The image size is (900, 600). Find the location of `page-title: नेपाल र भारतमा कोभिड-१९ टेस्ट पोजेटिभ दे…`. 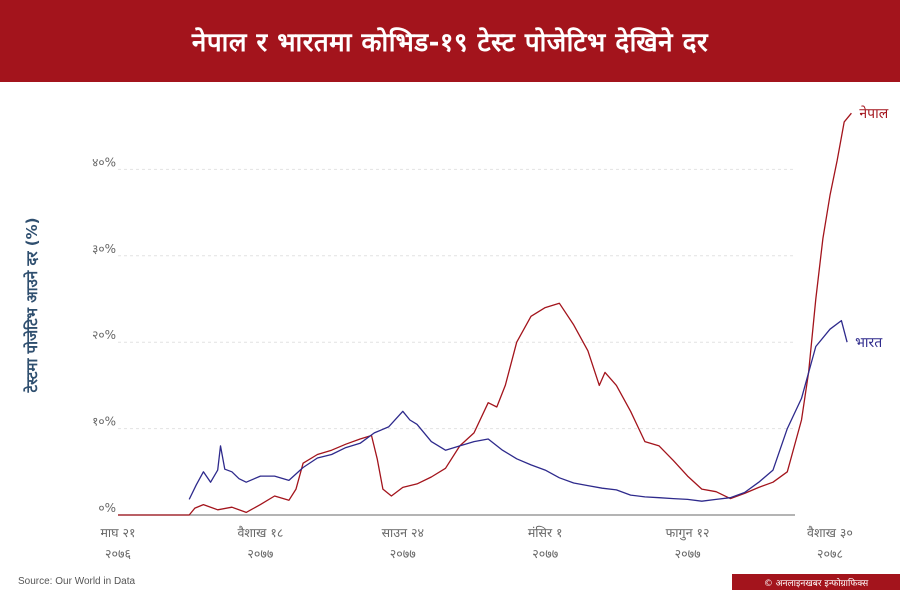

page-title: नेपाल र भारतमा कोभिड-१९ टेस्ट पोजेटिभ दे… is located at coordinates (450, 43).